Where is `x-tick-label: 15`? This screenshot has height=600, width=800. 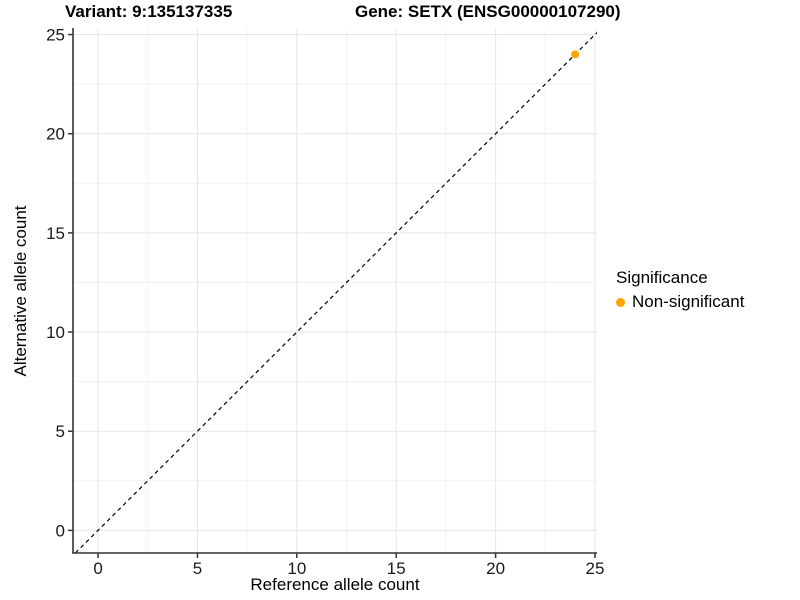
x-tick-label: 15 is located at coordinates (396, 568).